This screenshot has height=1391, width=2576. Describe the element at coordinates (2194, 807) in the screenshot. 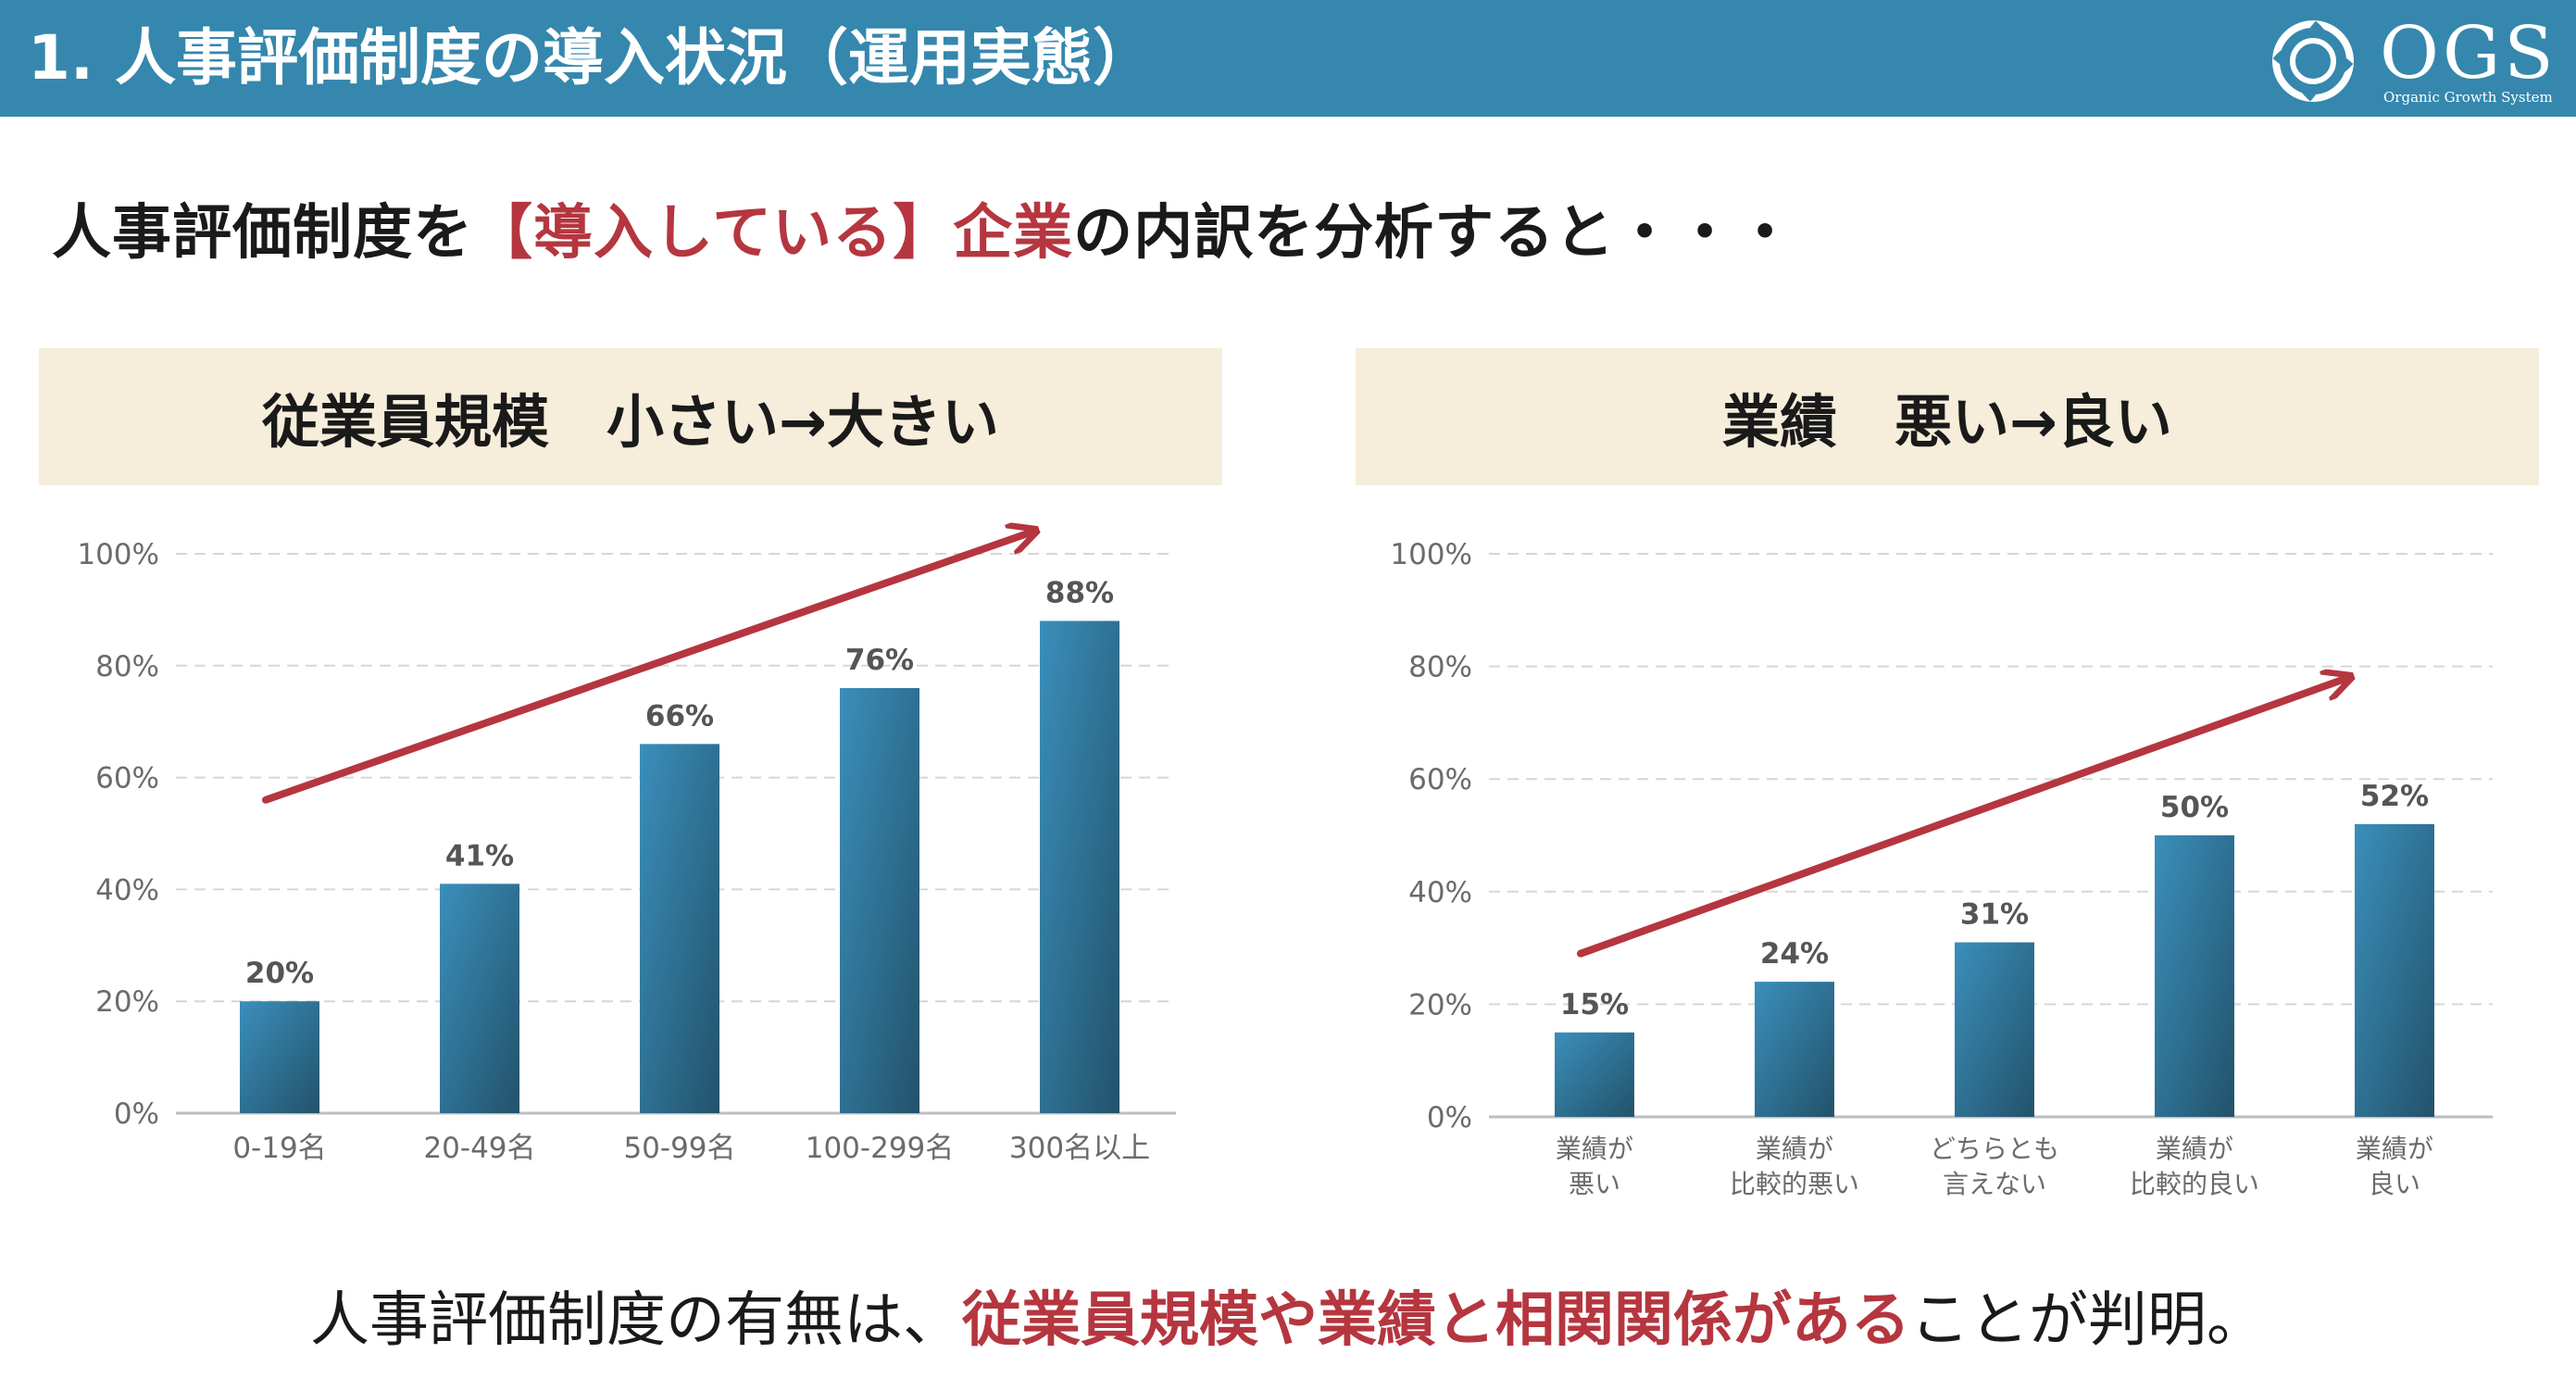

I see `data-label: 50%` at that location.